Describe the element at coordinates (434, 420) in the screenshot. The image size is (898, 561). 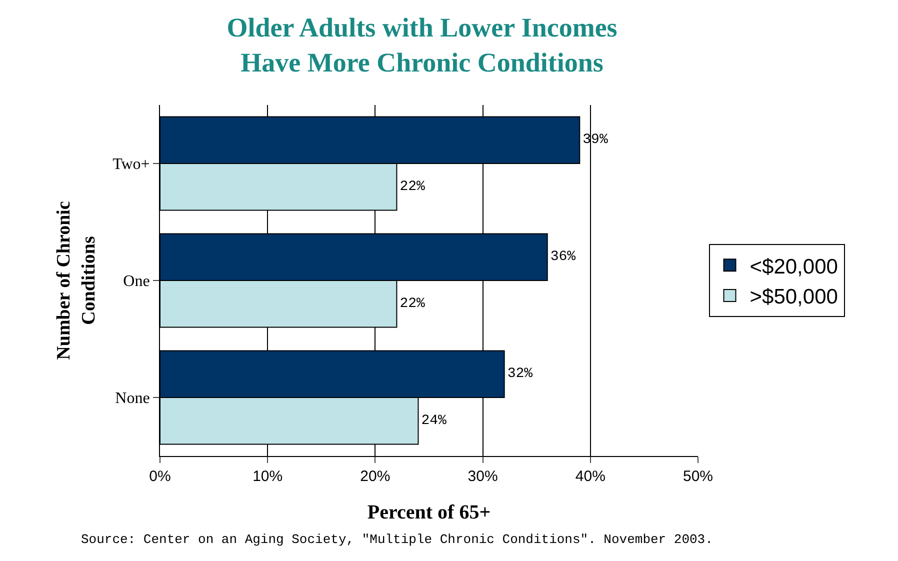
I see `data-label: 24%` at that location.